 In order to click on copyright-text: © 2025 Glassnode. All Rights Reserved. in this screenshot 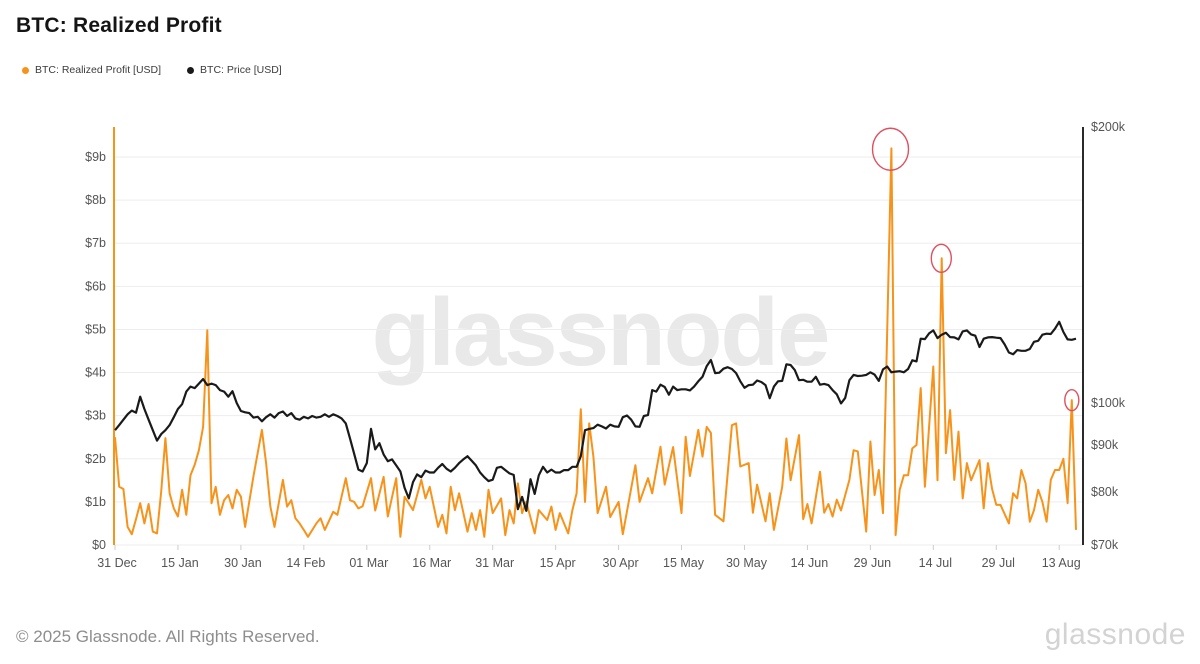, I will do `click(168, 636)`.